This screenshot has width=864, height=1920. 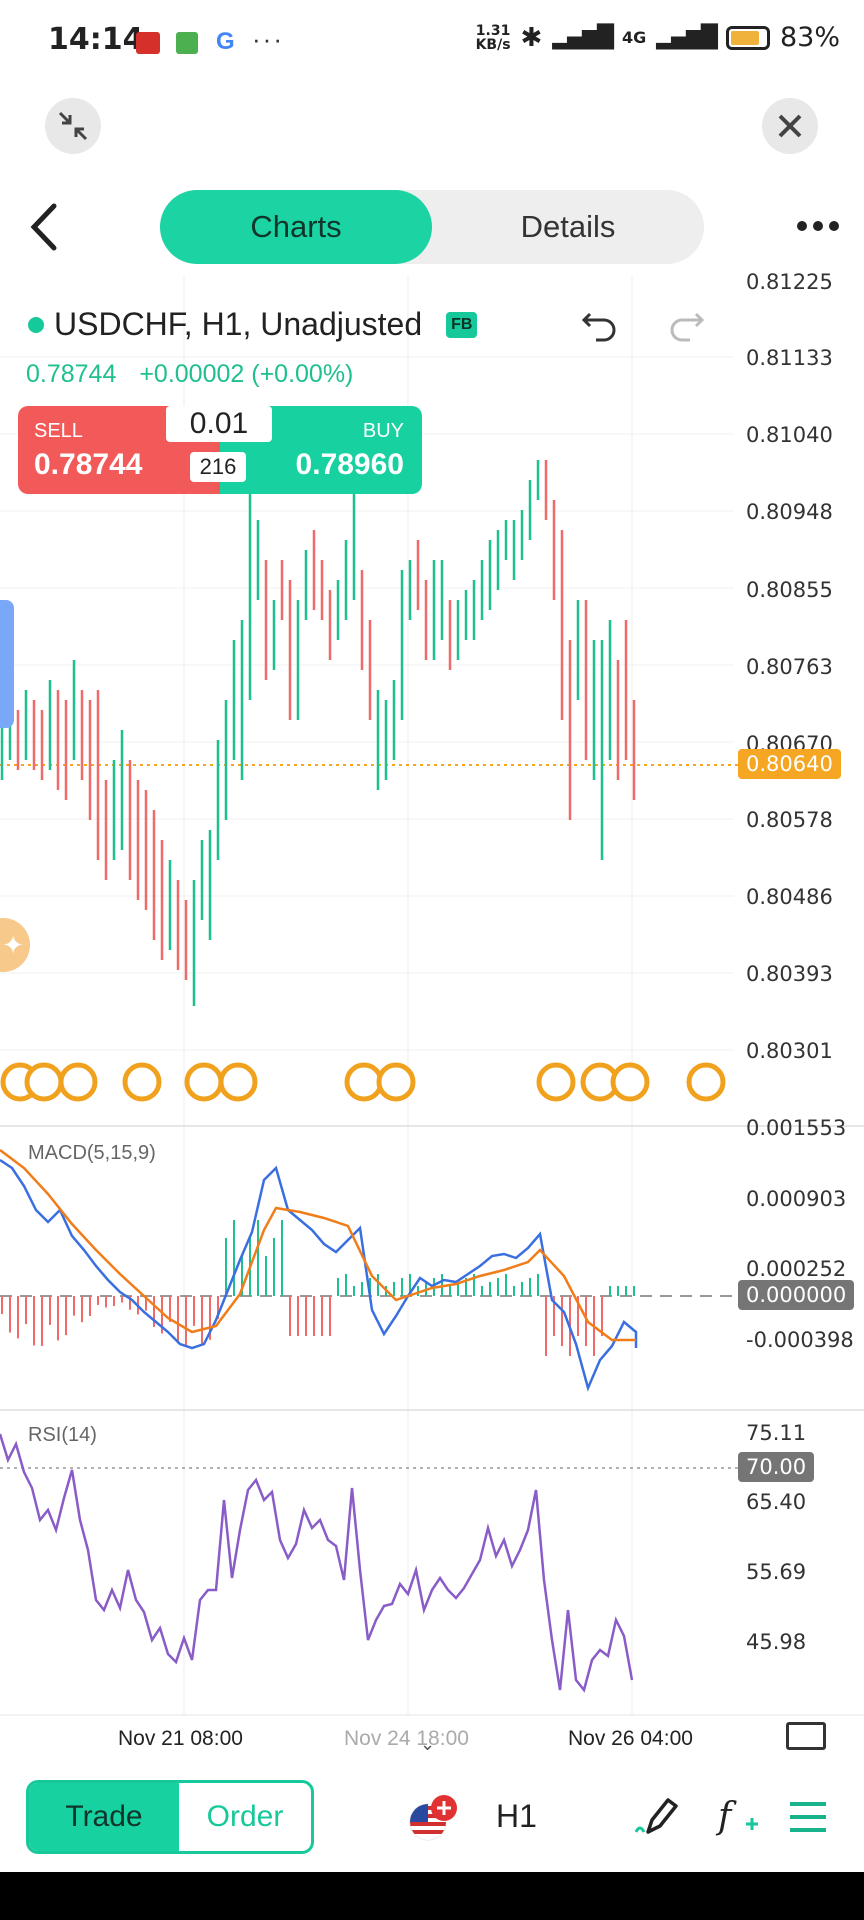 What do you see at coordinates (318, 1288) in the screenshot?
I see `macd-histogram` at bounding box center [318, 1288].